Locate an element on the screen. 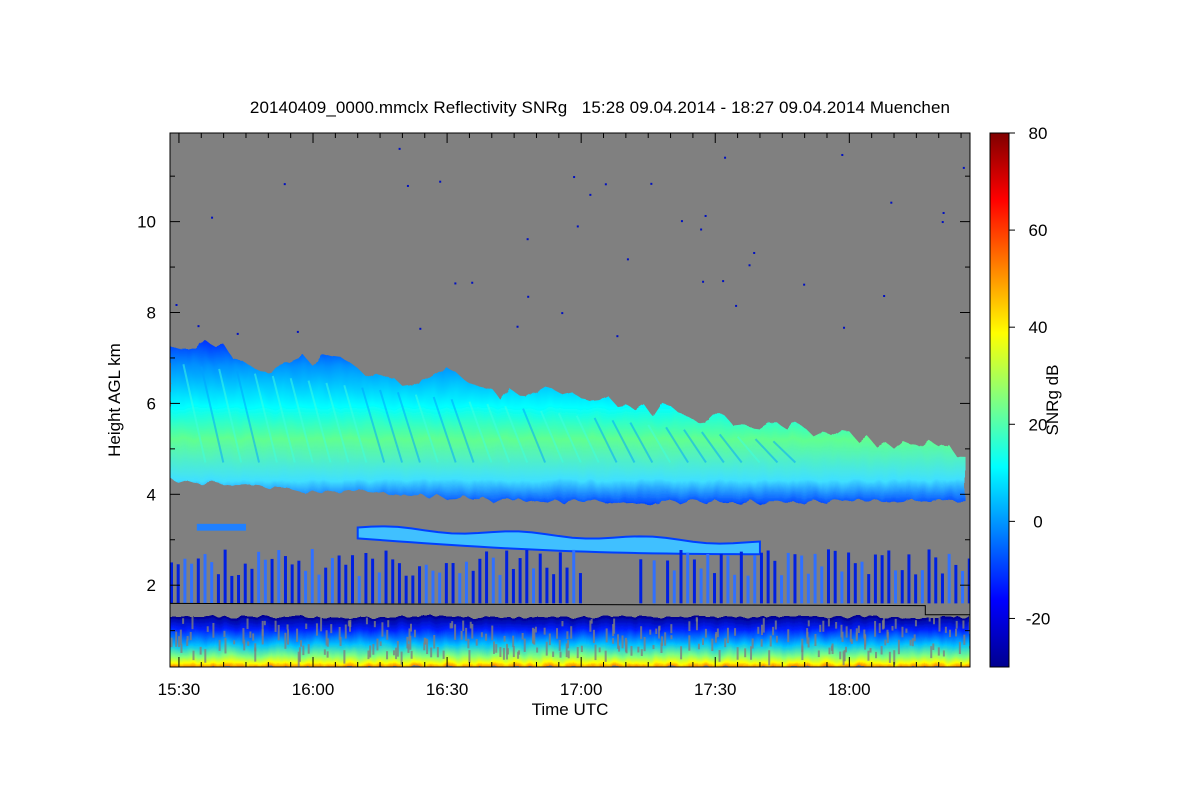 Image resolution: width=1200 pixels, height=800 pixels. colorbar-axis: -20 0 20 40 60 80 is located at coordinates (1029, 376).